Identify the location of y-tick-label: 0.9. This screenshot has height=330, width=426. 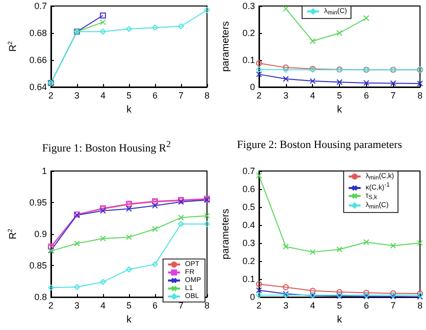
(40, 234).